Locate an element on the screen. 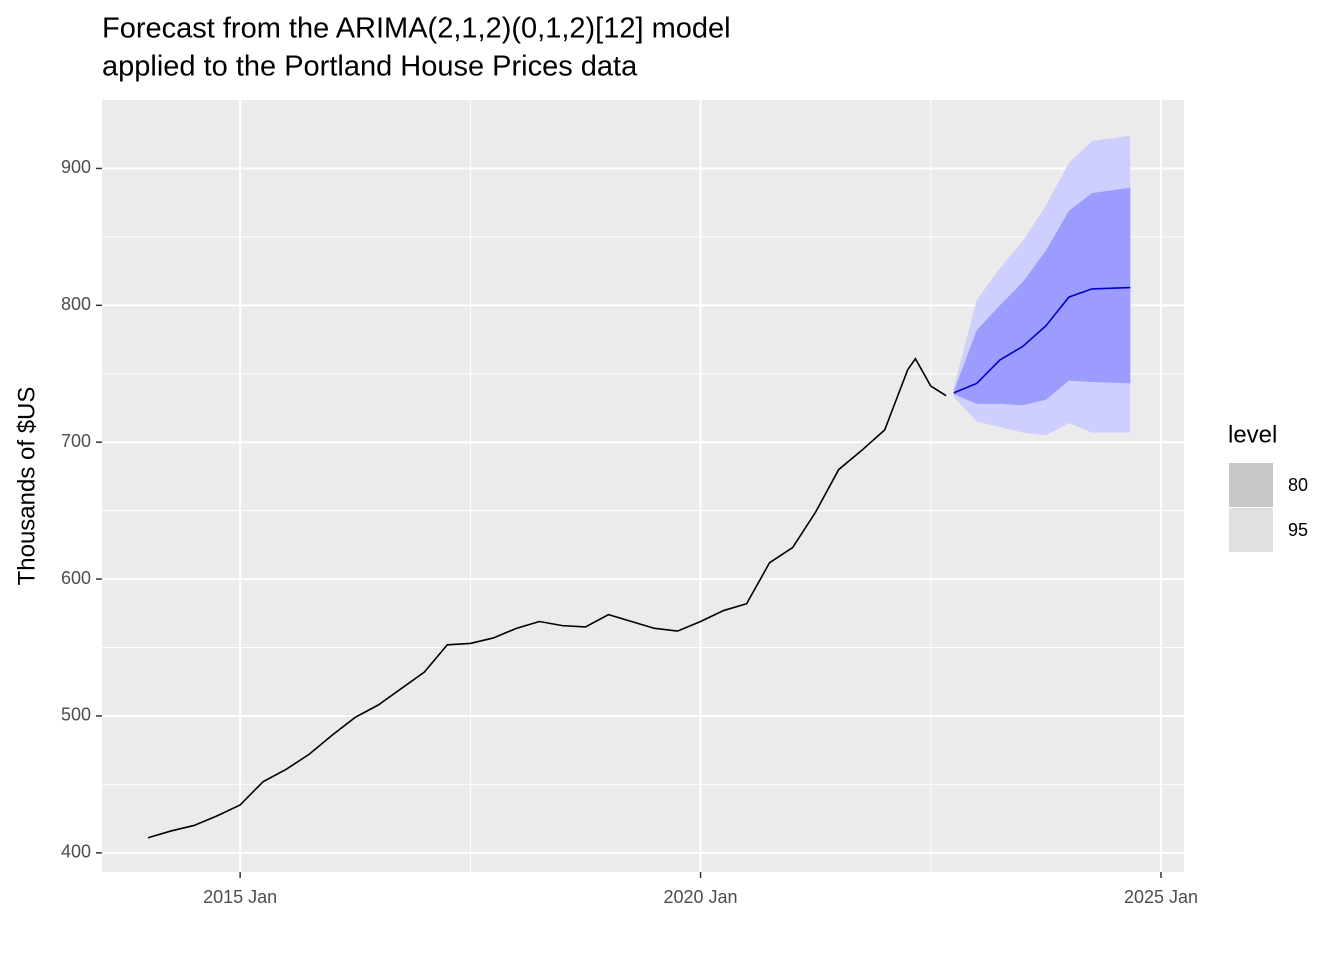 The width and height of the screenshot is (1344, 960). y-tick-label: 600 is located at coordinates (76, 578).